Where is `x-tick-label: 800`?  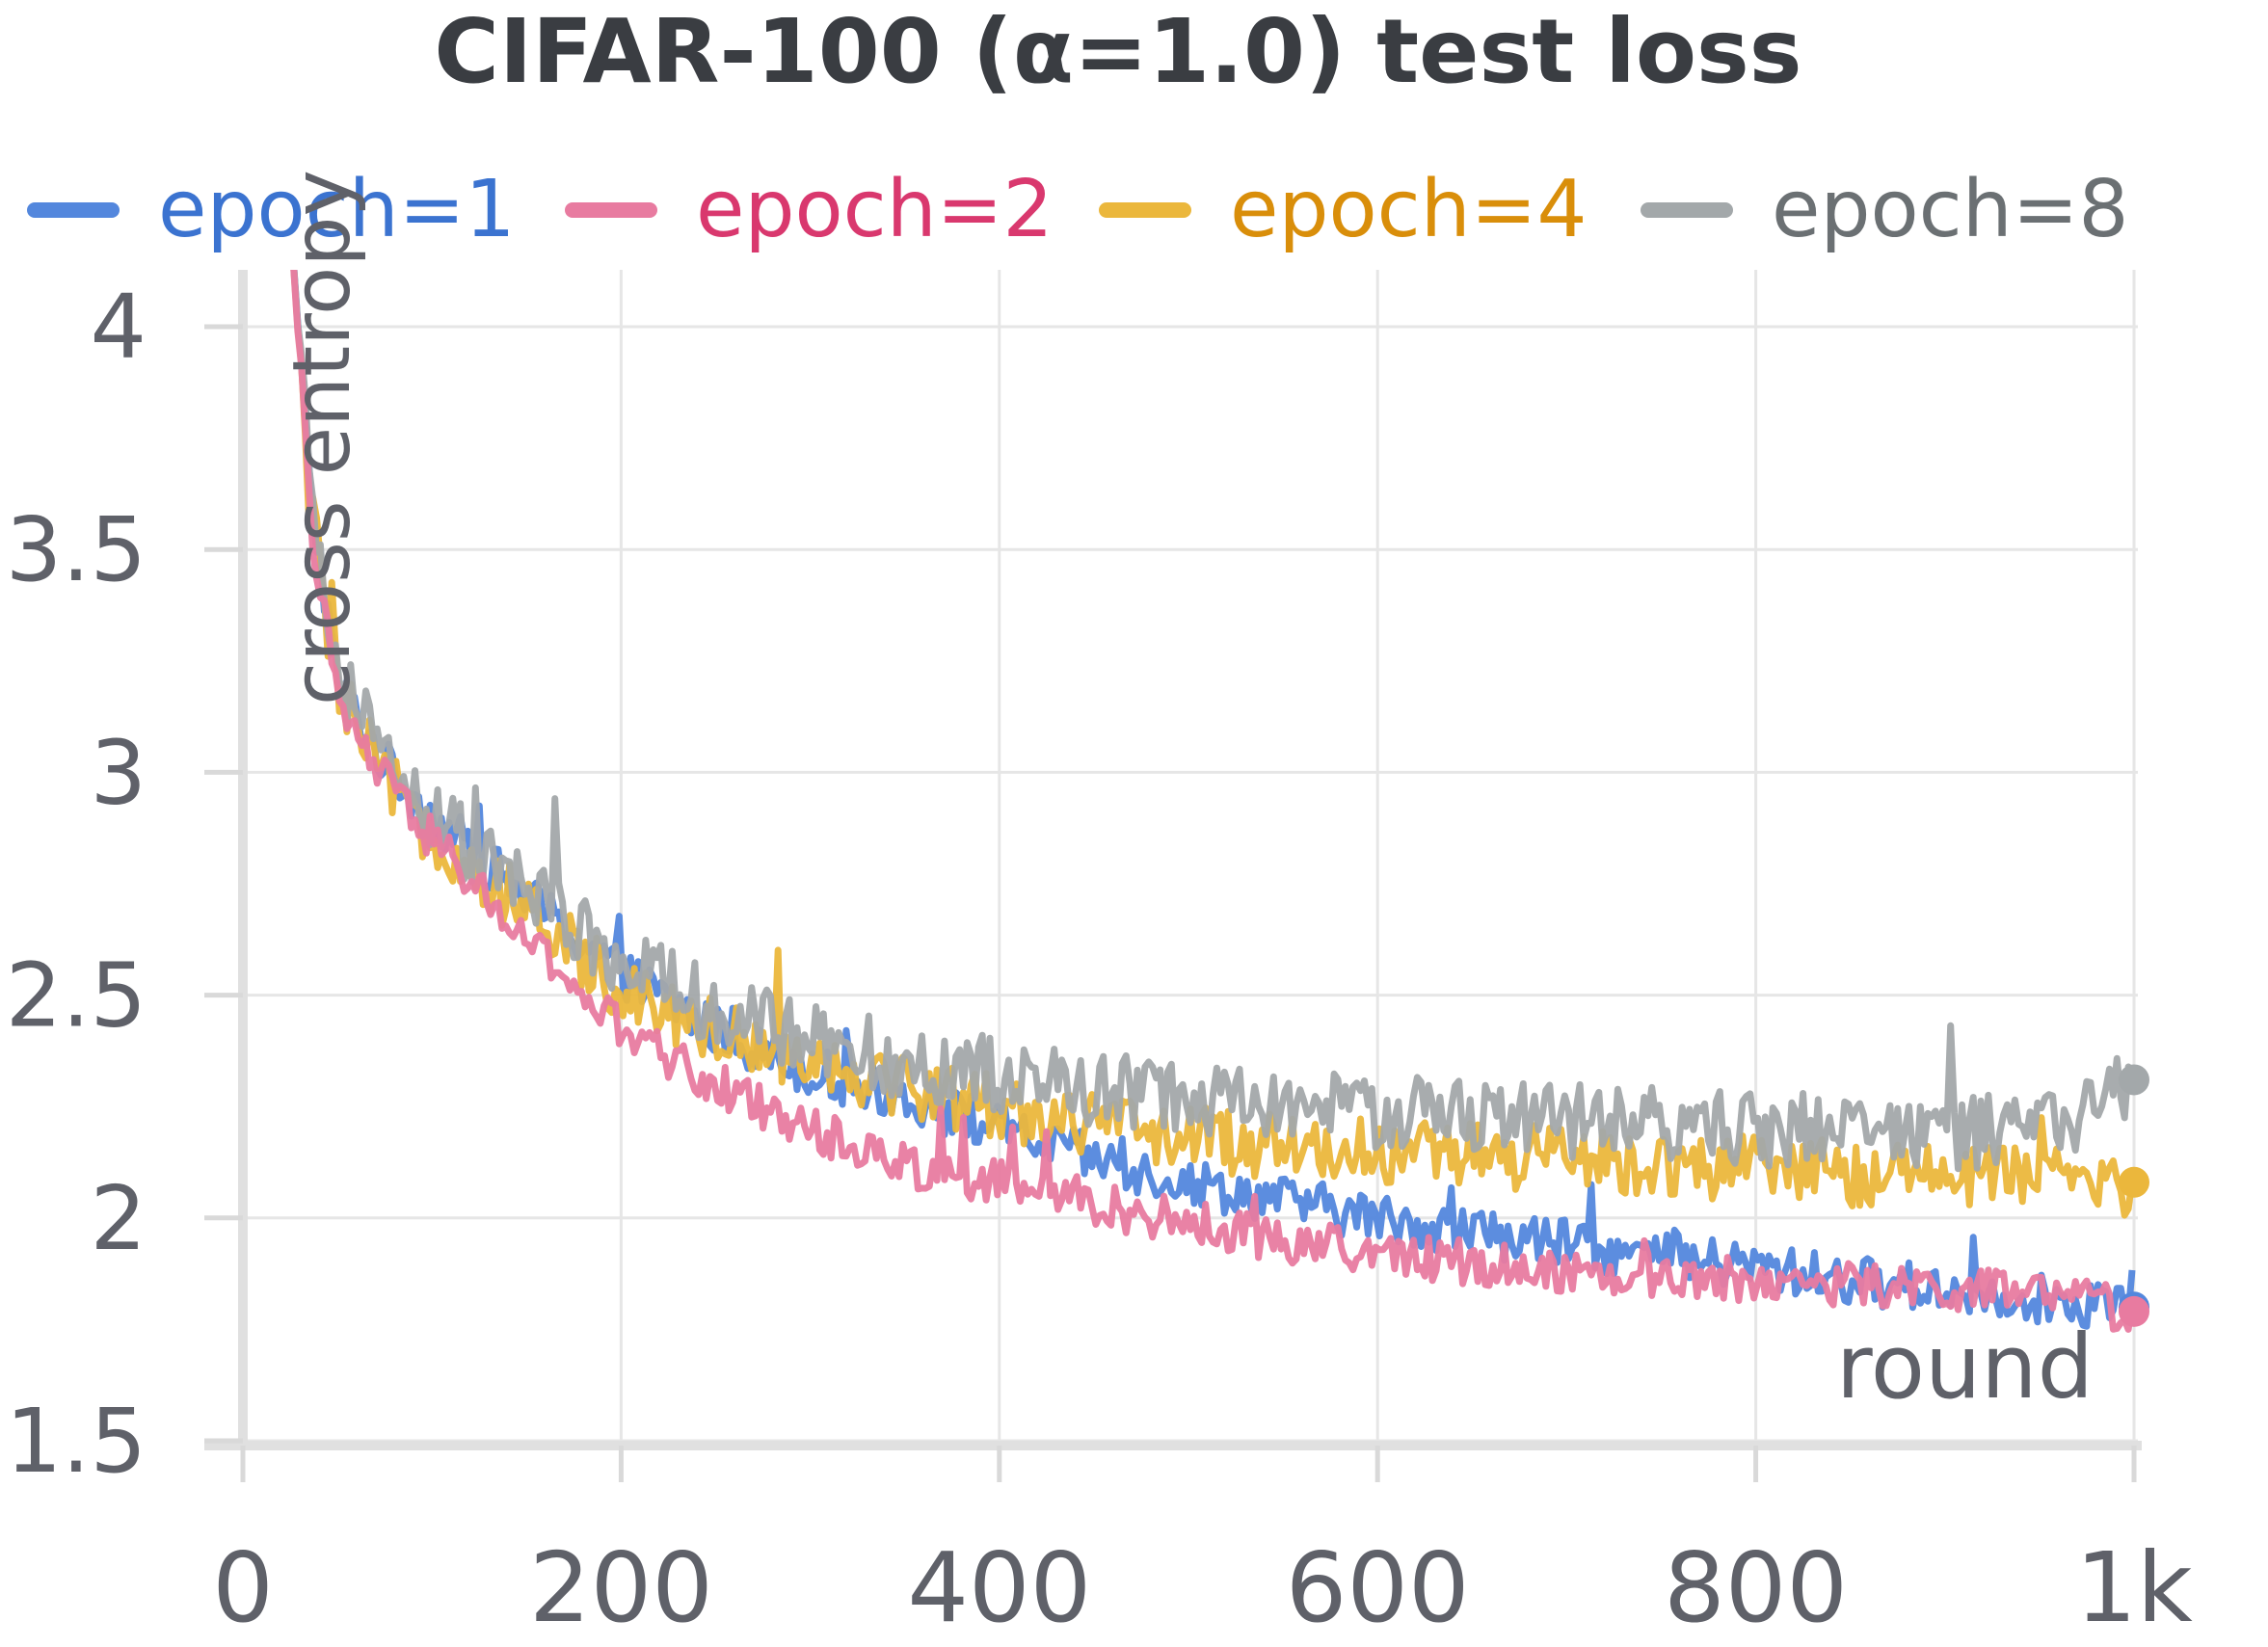 x-tick-label: 800 is located at coordinates (1756, 1587).